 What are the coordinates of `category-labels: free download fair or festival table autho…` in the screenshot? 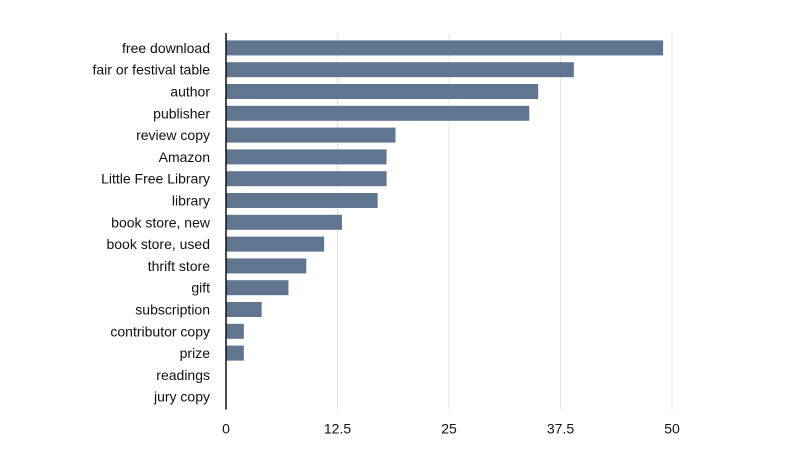 It's located at (152, 222).